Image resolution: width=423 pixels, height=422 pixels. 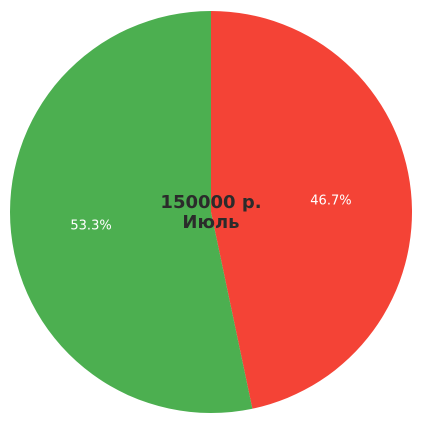 I want to click on pie-slice-labels: 46.7% 53.3%, so click(x=210, y=214).